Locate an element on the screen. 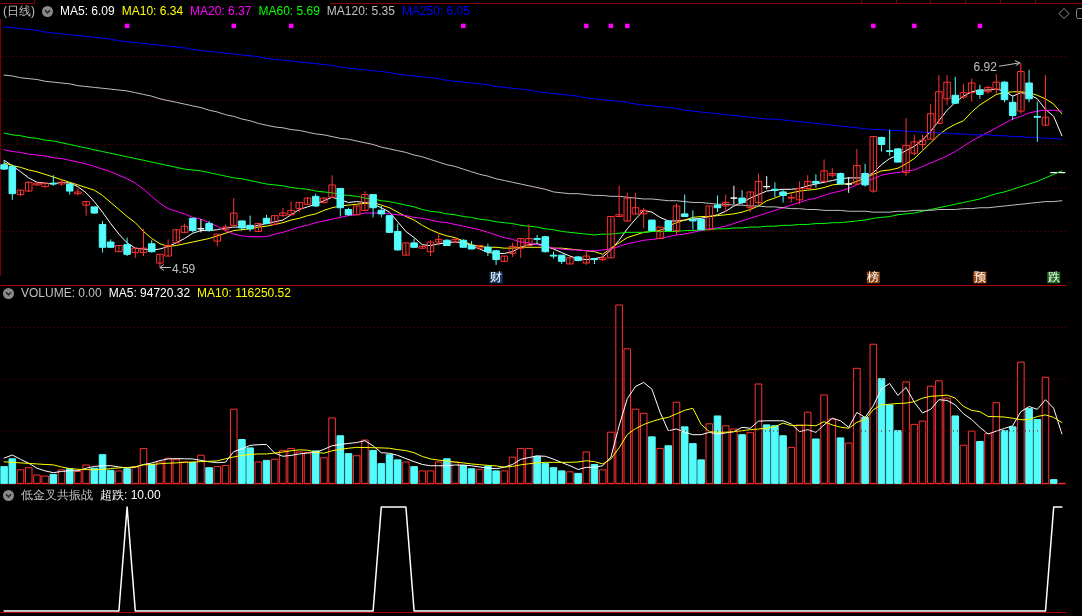 Image resolution: width=1082 pixels, height=616 pixels. text: MA60: 5.69 is located at coordinates (289, 11).